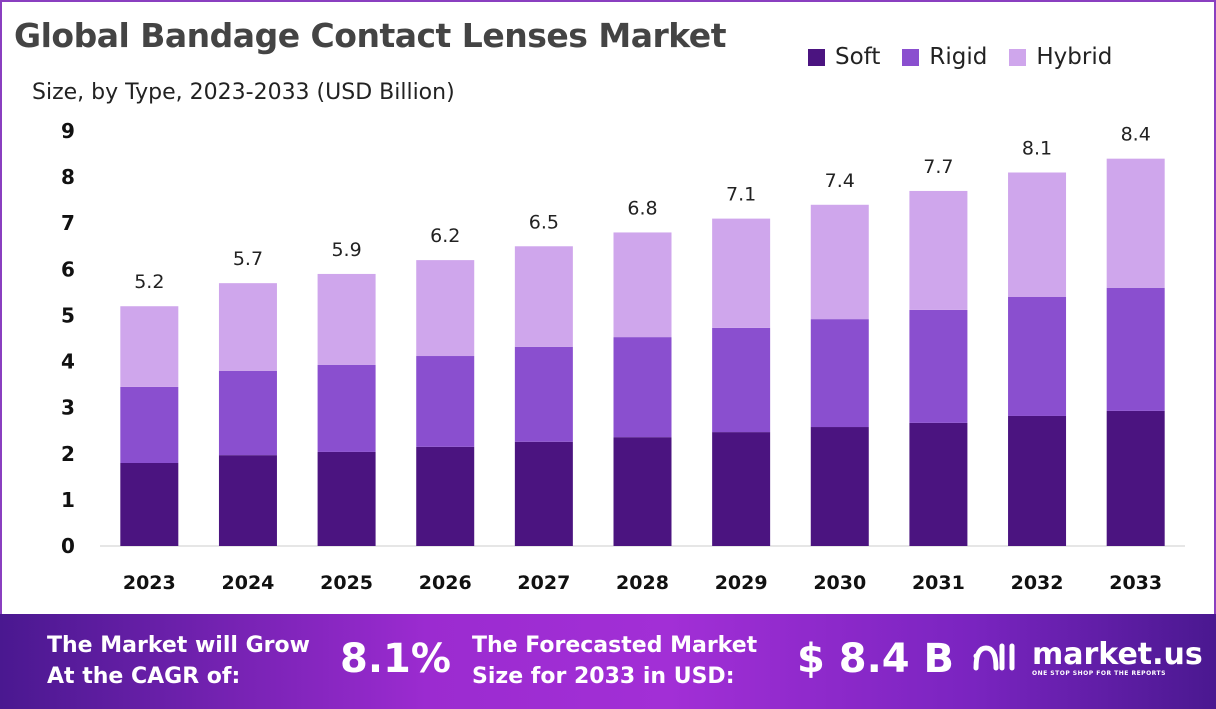  Describe the element at coordinates (741, 273) in the screenshot. I see `bar-hybrid-2029` at that location.